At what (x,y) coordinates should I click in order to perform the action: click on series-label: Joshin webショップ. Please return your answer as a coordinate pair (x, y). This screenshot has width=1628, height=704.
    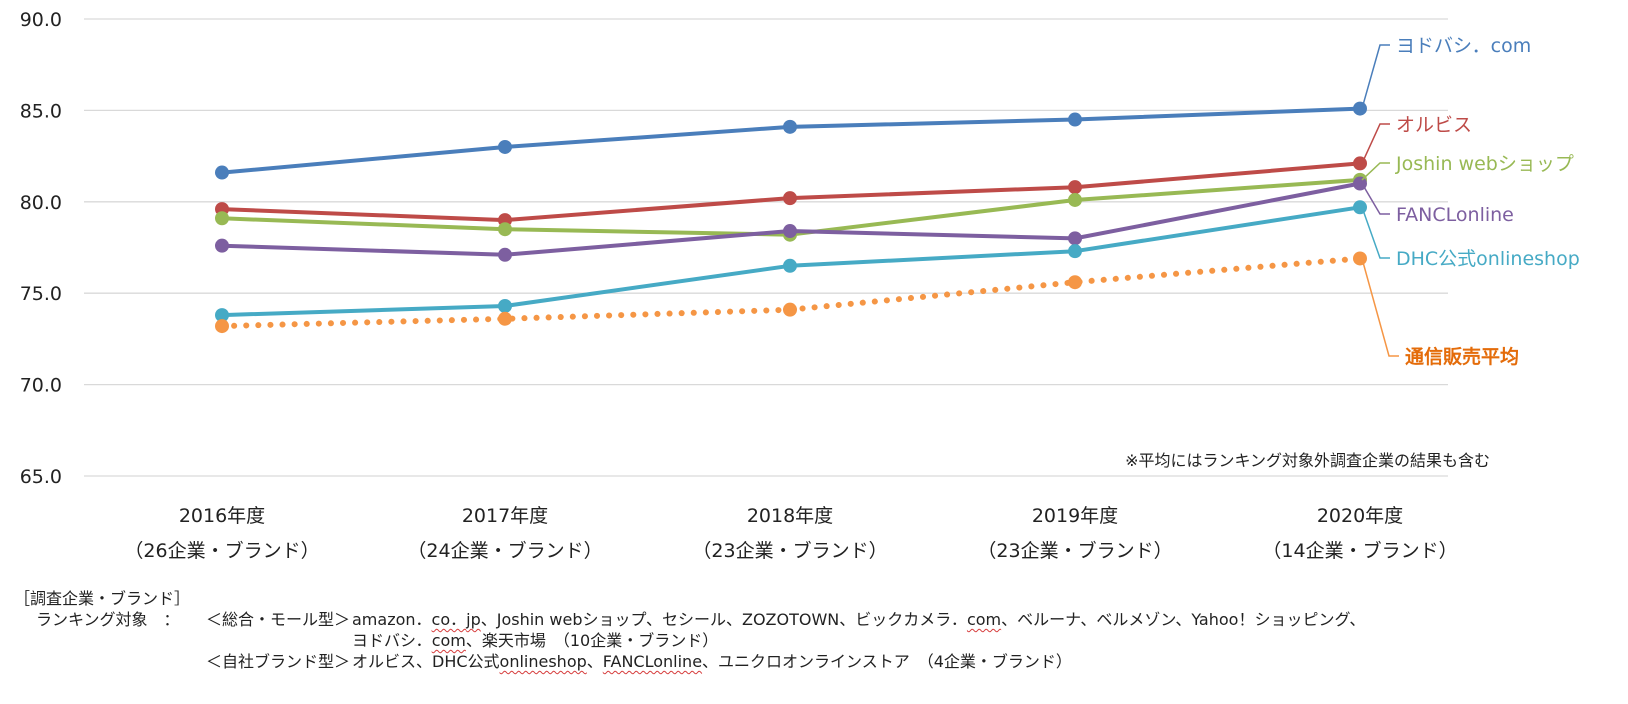
    Looking at the image, I should click on (1484, 164).